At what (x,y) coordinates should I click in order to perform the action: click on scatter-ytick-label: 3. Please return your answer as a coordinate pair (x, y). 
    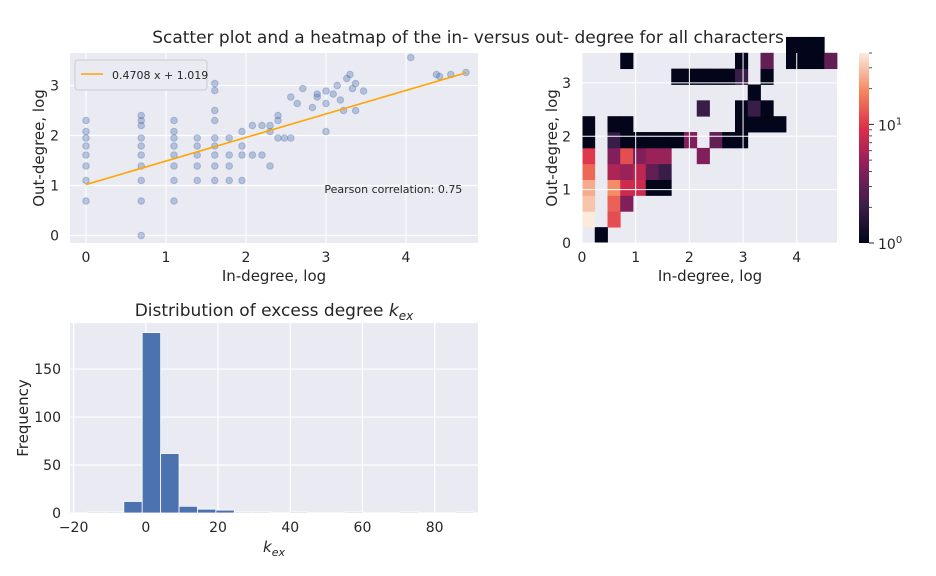
    Looking at the image, I should click on (54, 87).